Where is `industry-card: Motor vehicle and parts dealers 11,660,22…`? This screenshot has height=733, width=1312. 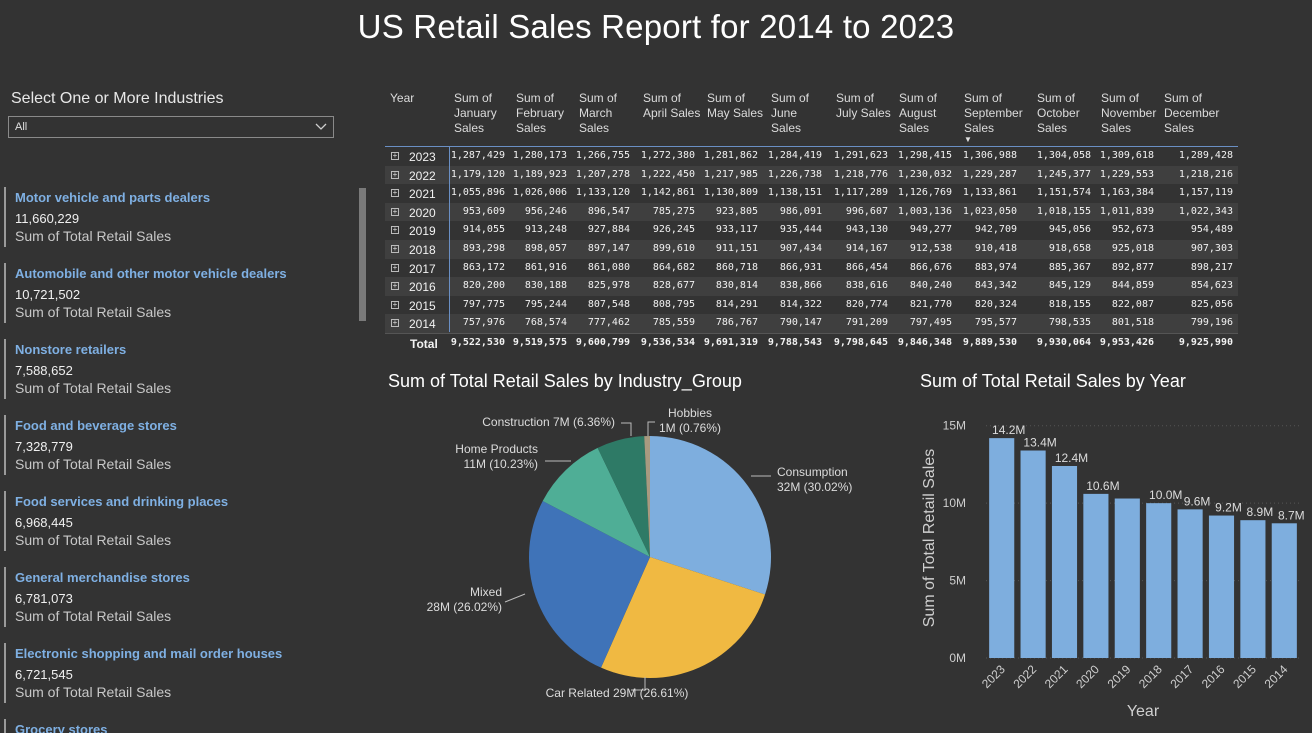
industry-card: Motor vehicle and parts dealers 11,660,22… is located at coordinates (177, 223).